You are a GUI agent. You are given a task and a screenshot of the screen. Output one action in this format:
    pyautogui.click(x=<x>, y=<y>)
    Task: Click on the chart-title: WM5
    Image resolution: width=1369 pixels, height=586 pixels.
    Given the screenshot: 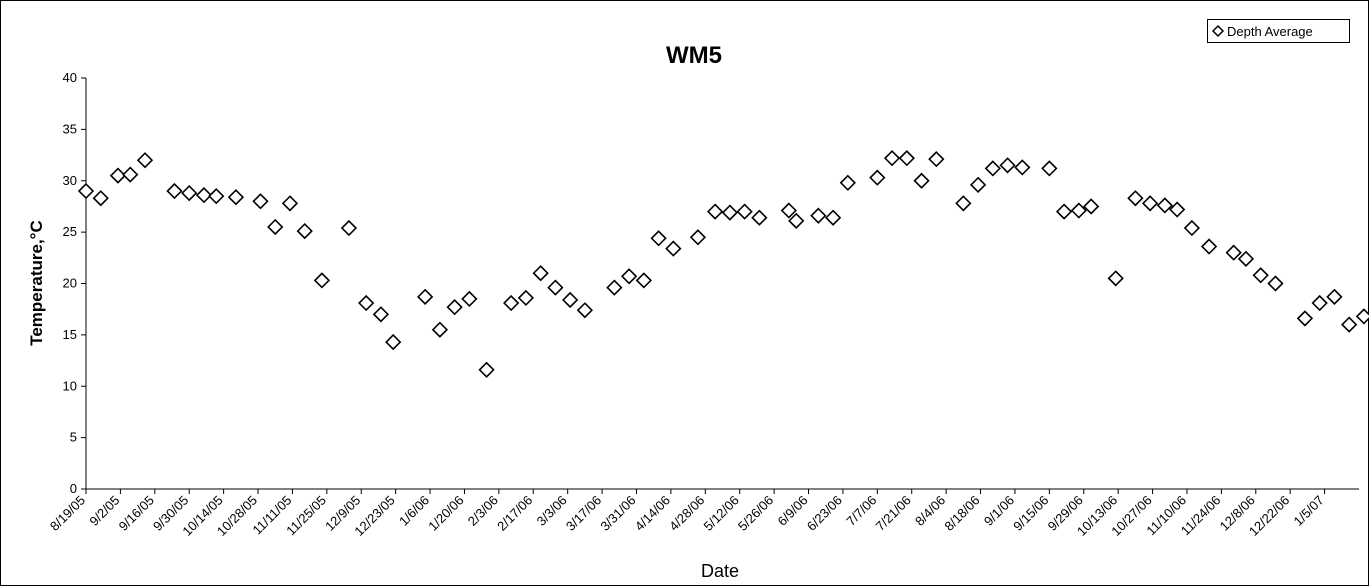 What is the action you would take?
    pyautogui.click(x=694, y=55)
    